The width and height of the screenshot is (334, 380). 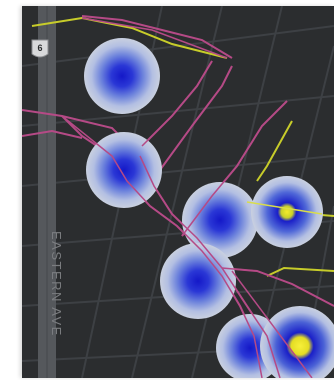 I want to click on route-shield-number: 6, so click(x=39, y=48).